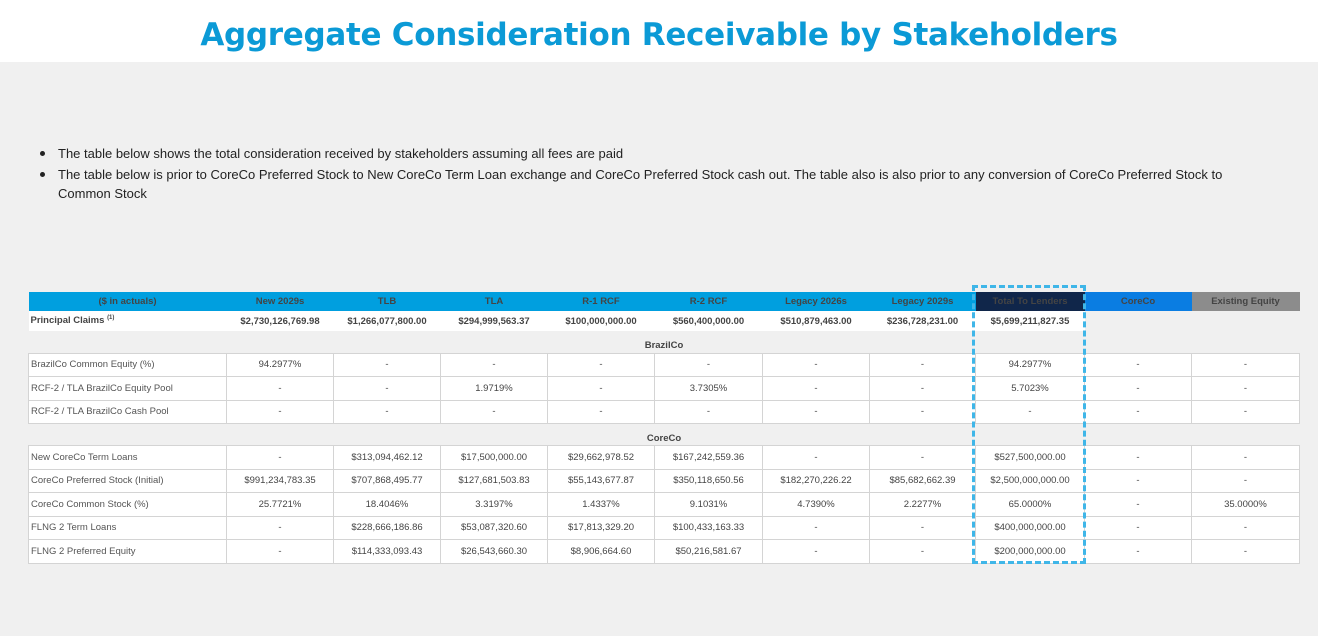 Image resolution: width=1318 pixels, height=636 pixels. Describe the element at coordinates (1030, 457) in the screenshot. I see `table-cell: $527,500,000.00` at that location.